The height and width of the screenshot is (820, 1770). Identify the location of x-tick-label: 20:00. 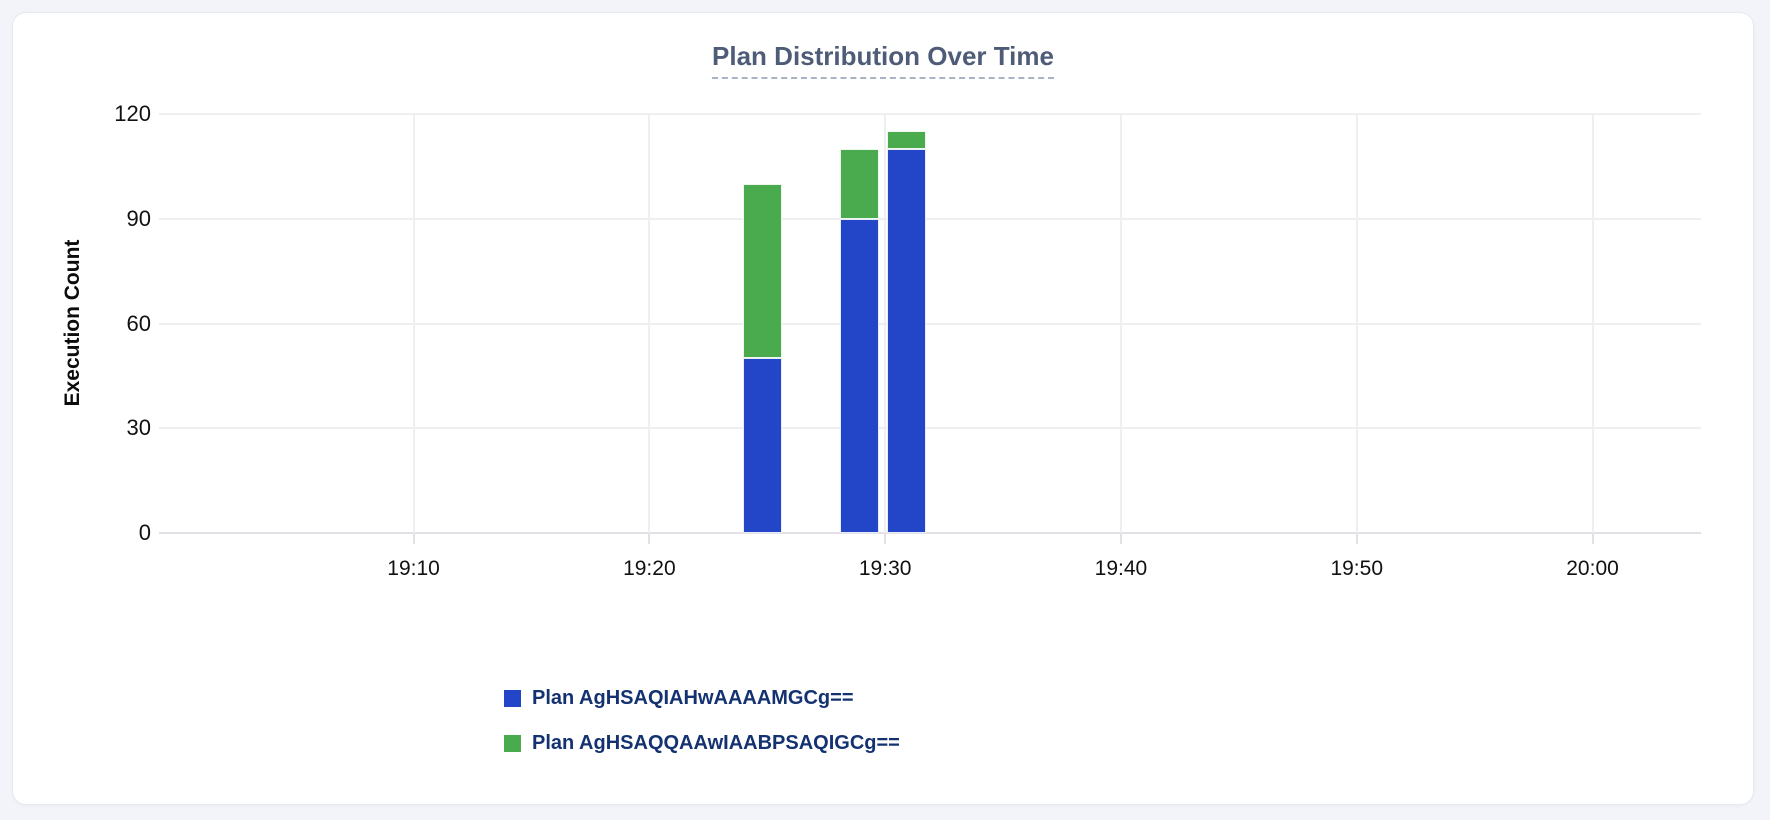
(1592, 568).